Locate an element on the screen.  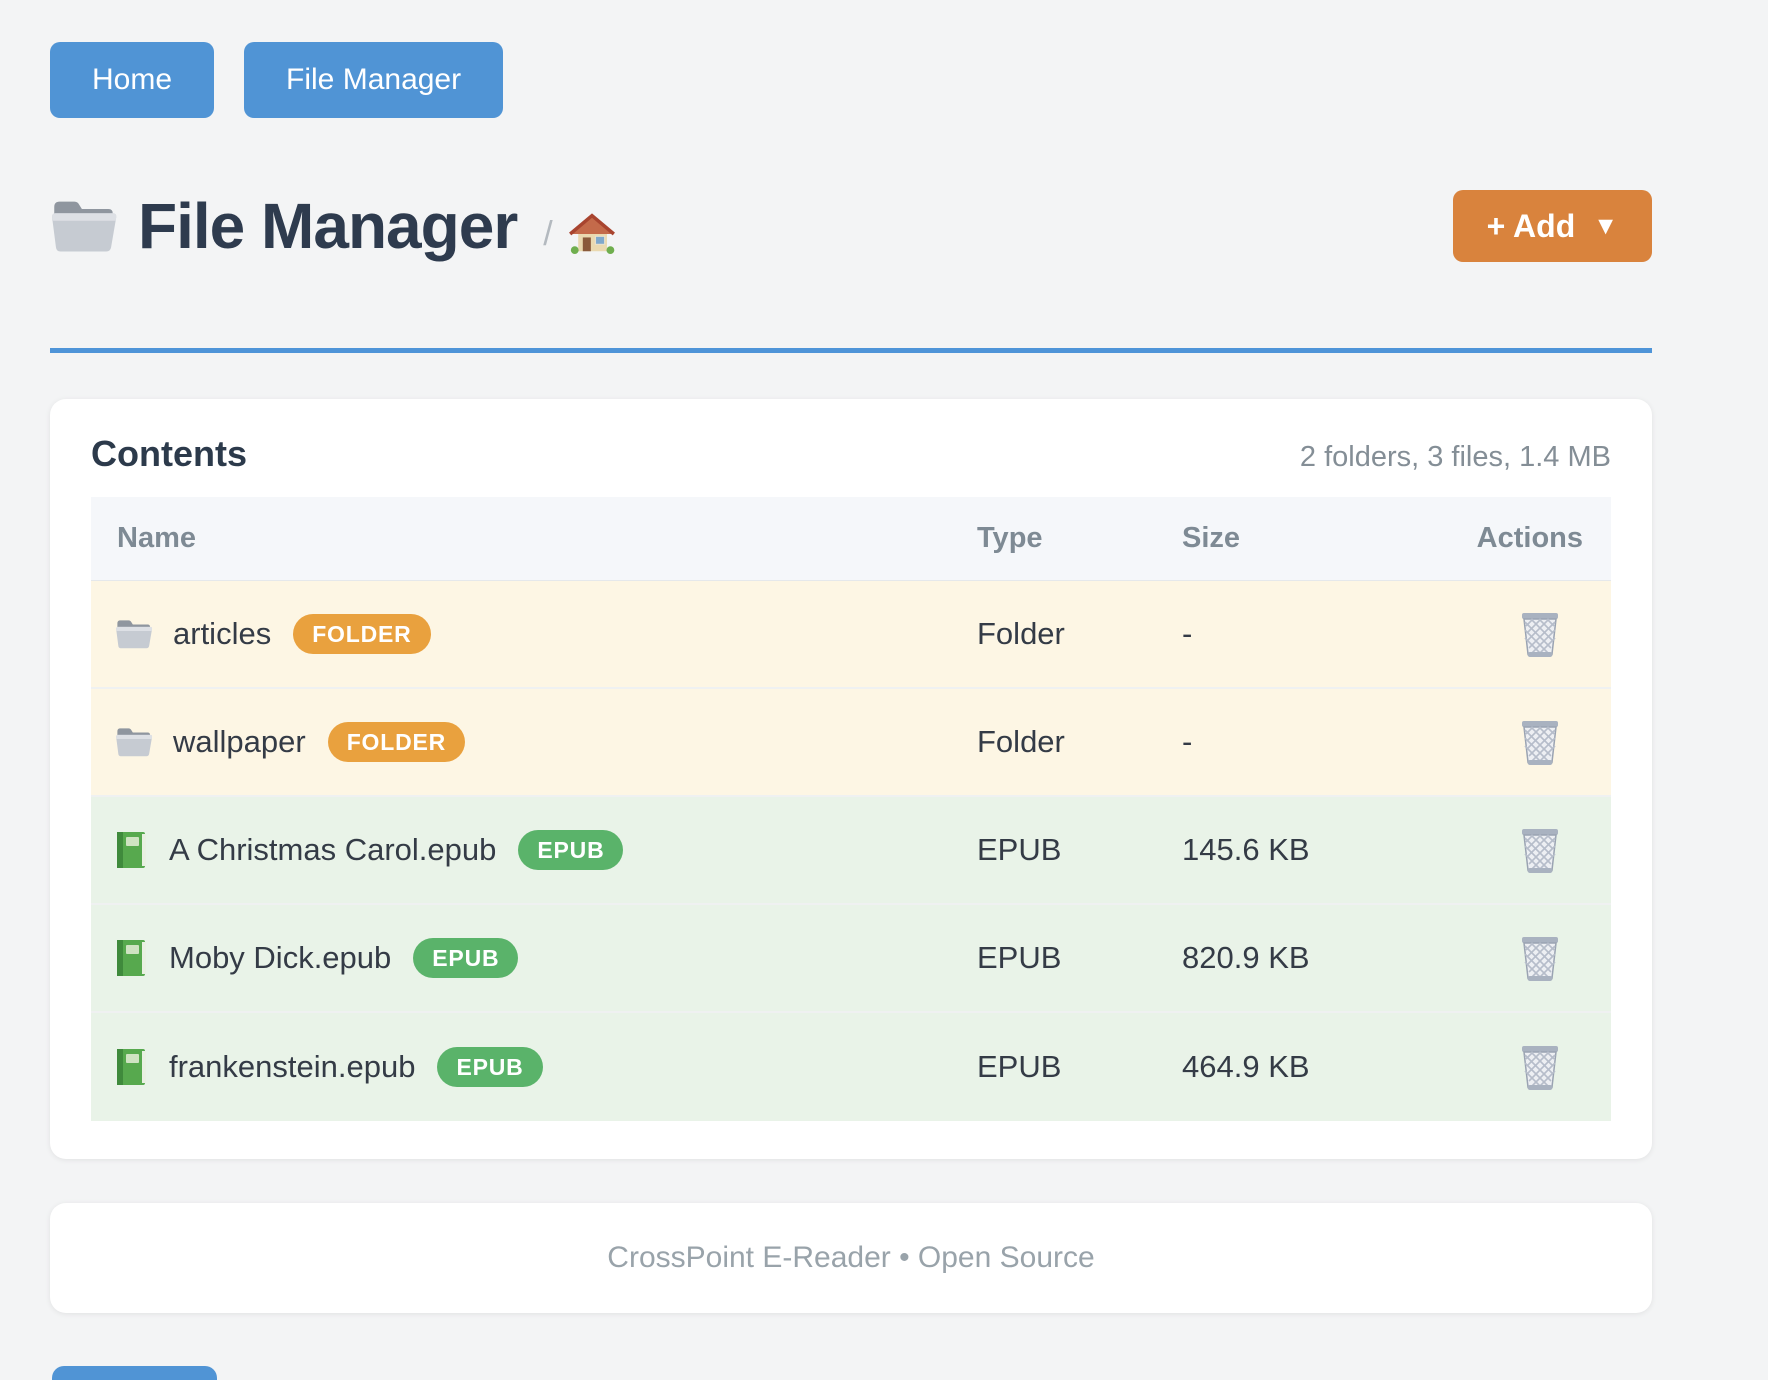
name-cell: frankenstein.epub EPUB is located at coordinates (521, 1067).